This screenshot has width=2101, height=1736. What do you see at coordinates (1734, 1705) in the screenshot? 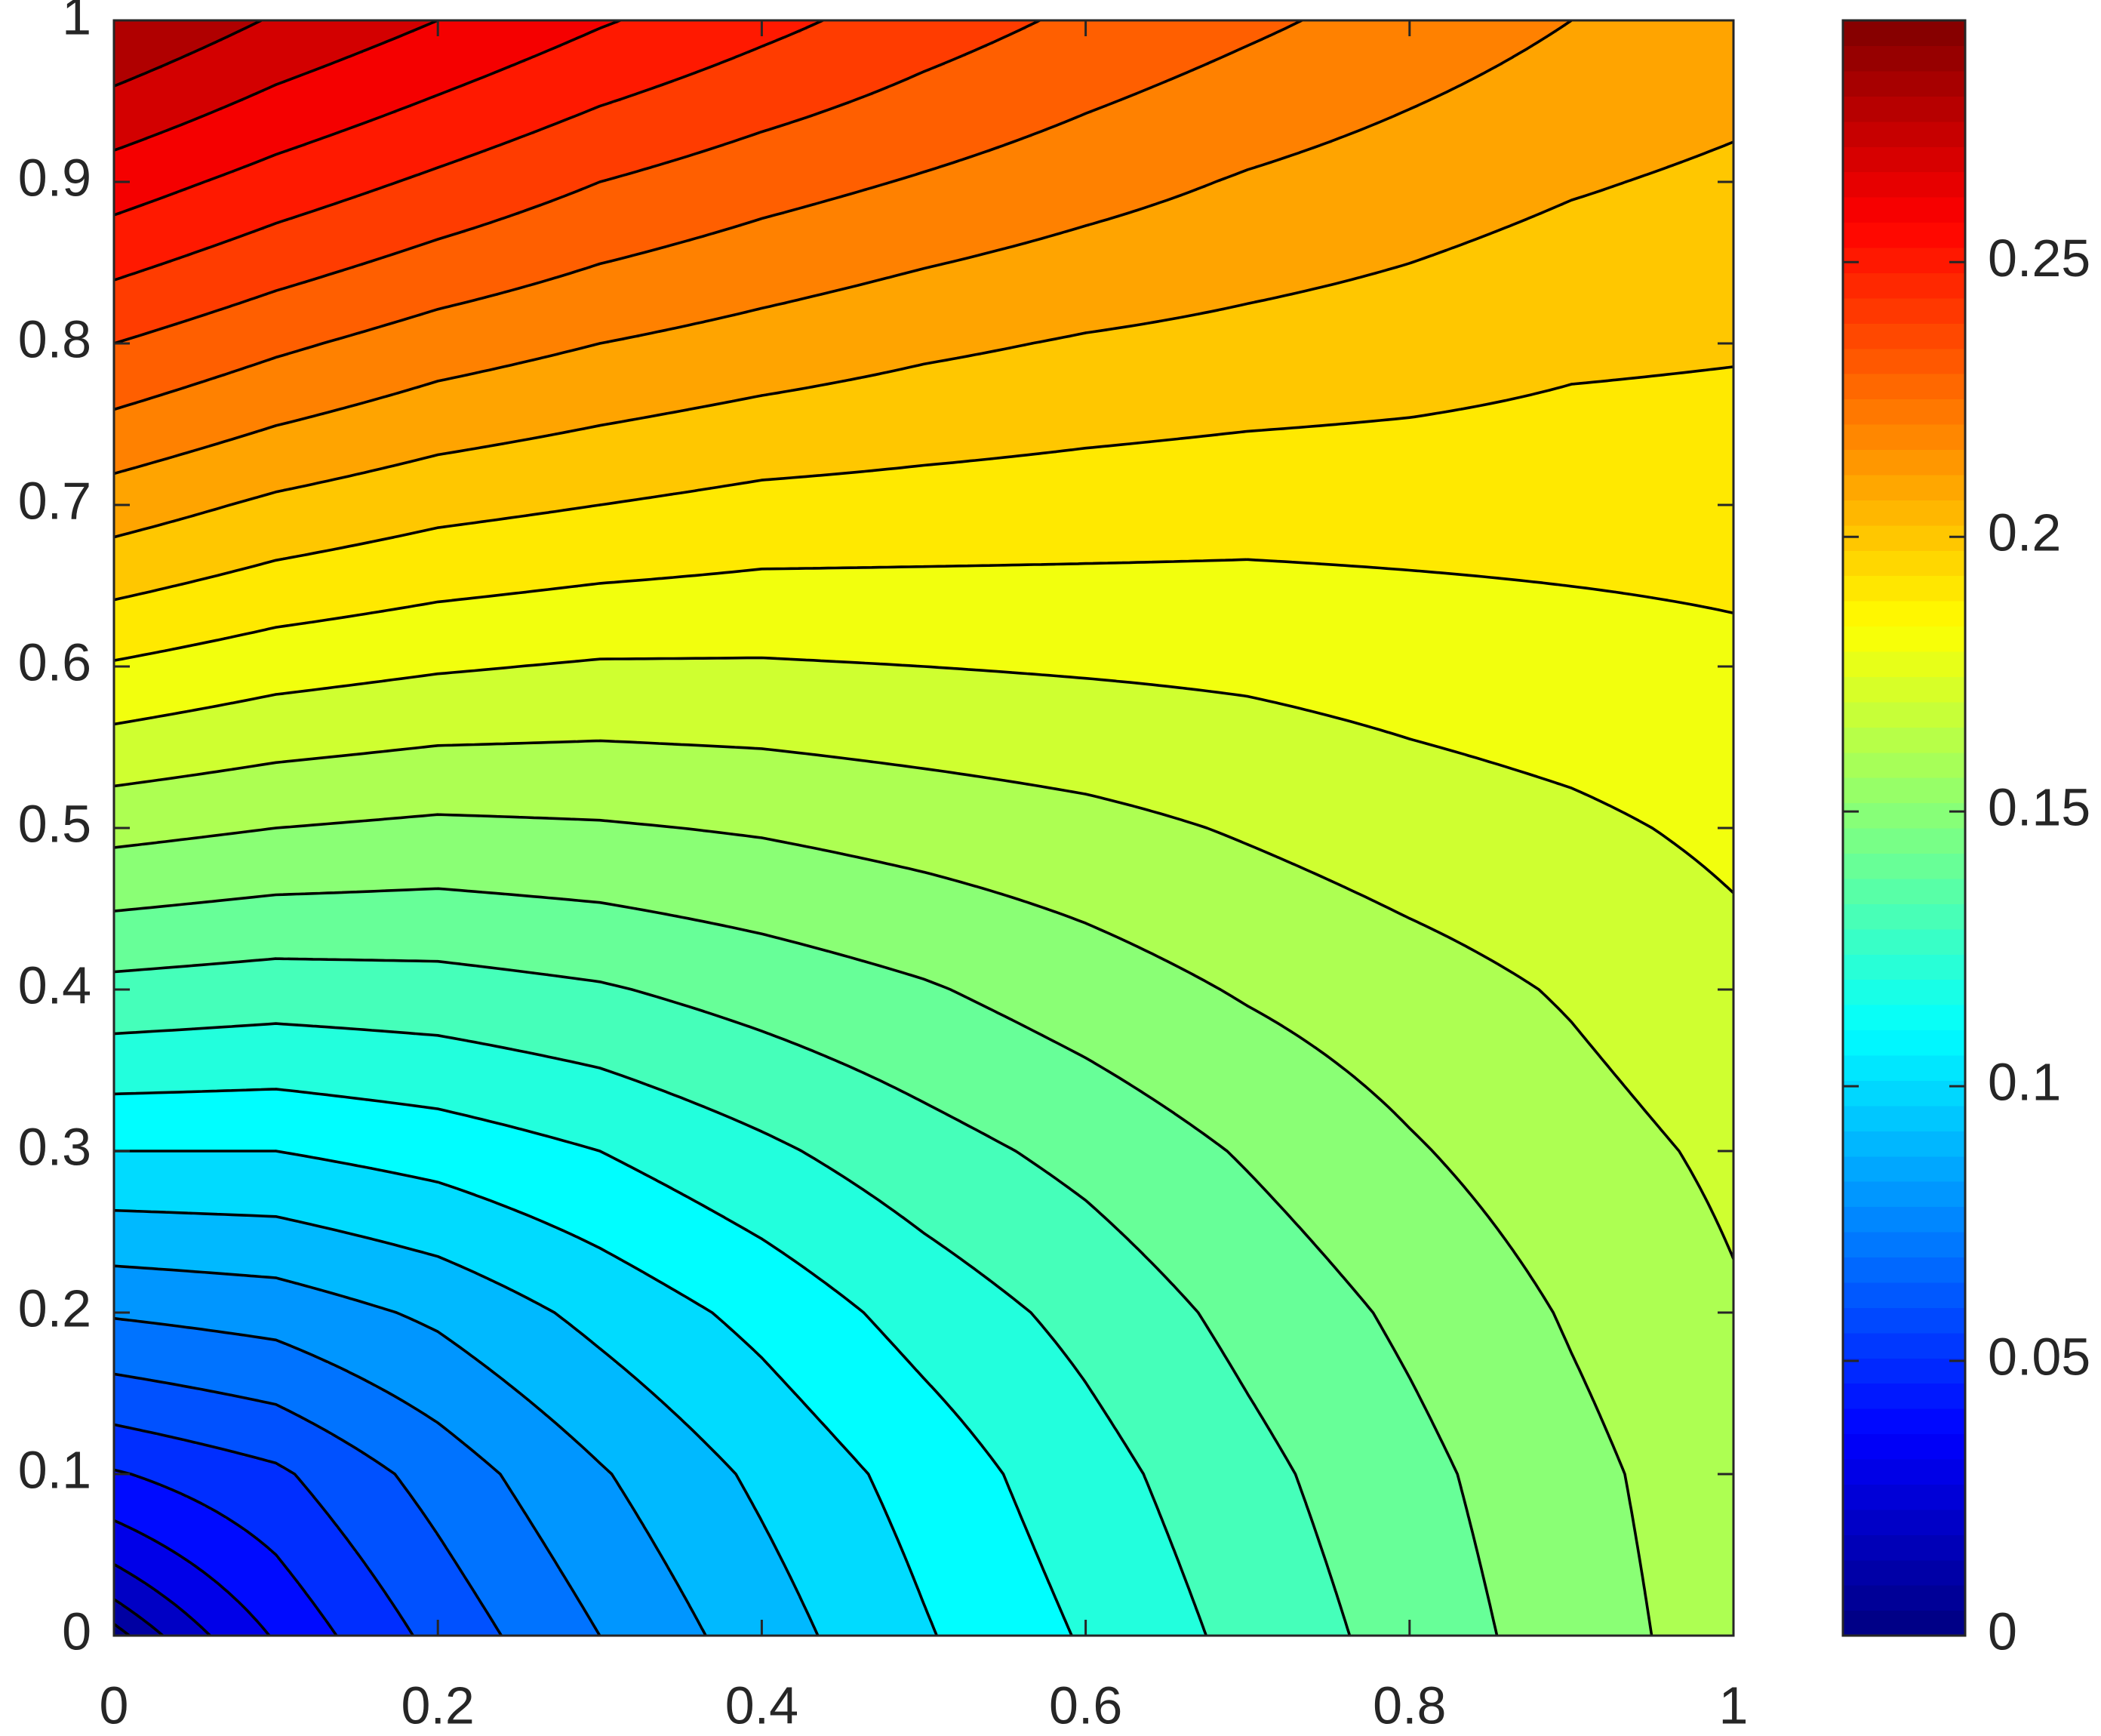
I see `x-tick-label: 1` at bounding box center [1734, 1705].